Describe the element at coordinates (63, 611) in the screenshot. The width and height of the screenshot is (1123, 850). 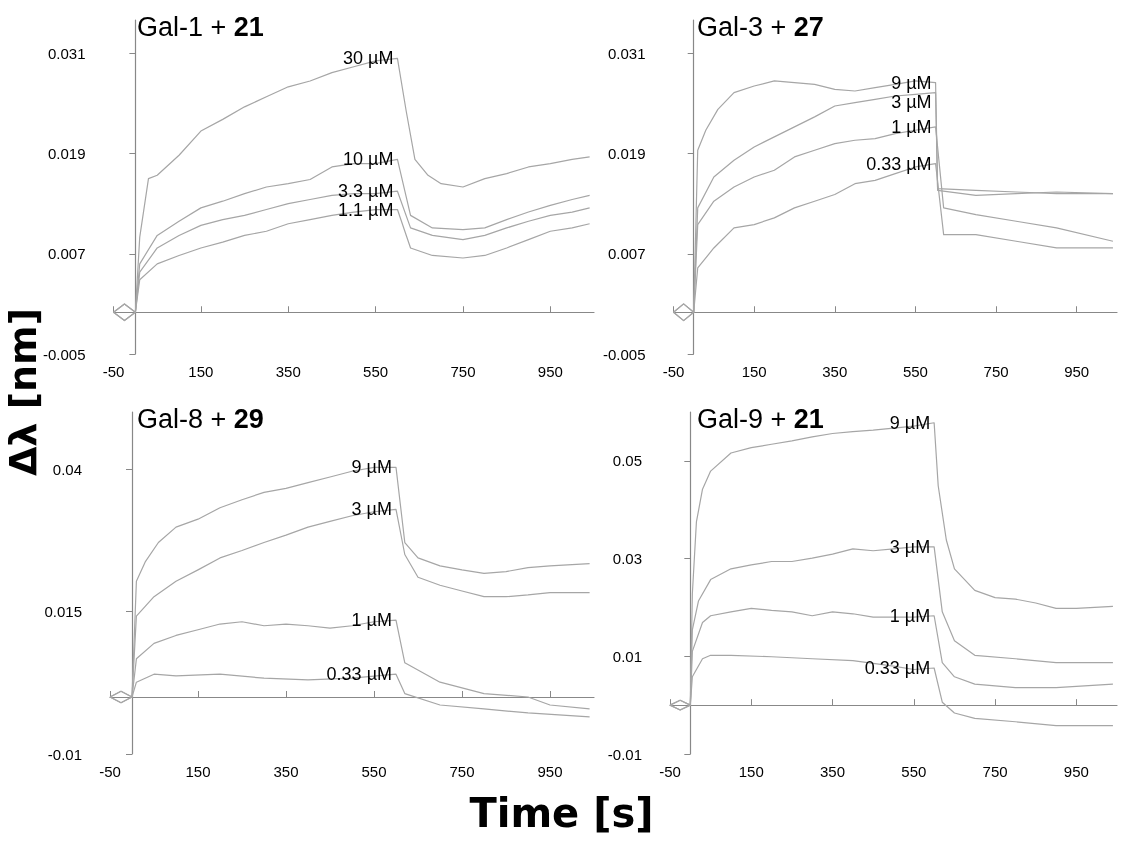
I see `y-tick-label: 0.015` at that location.